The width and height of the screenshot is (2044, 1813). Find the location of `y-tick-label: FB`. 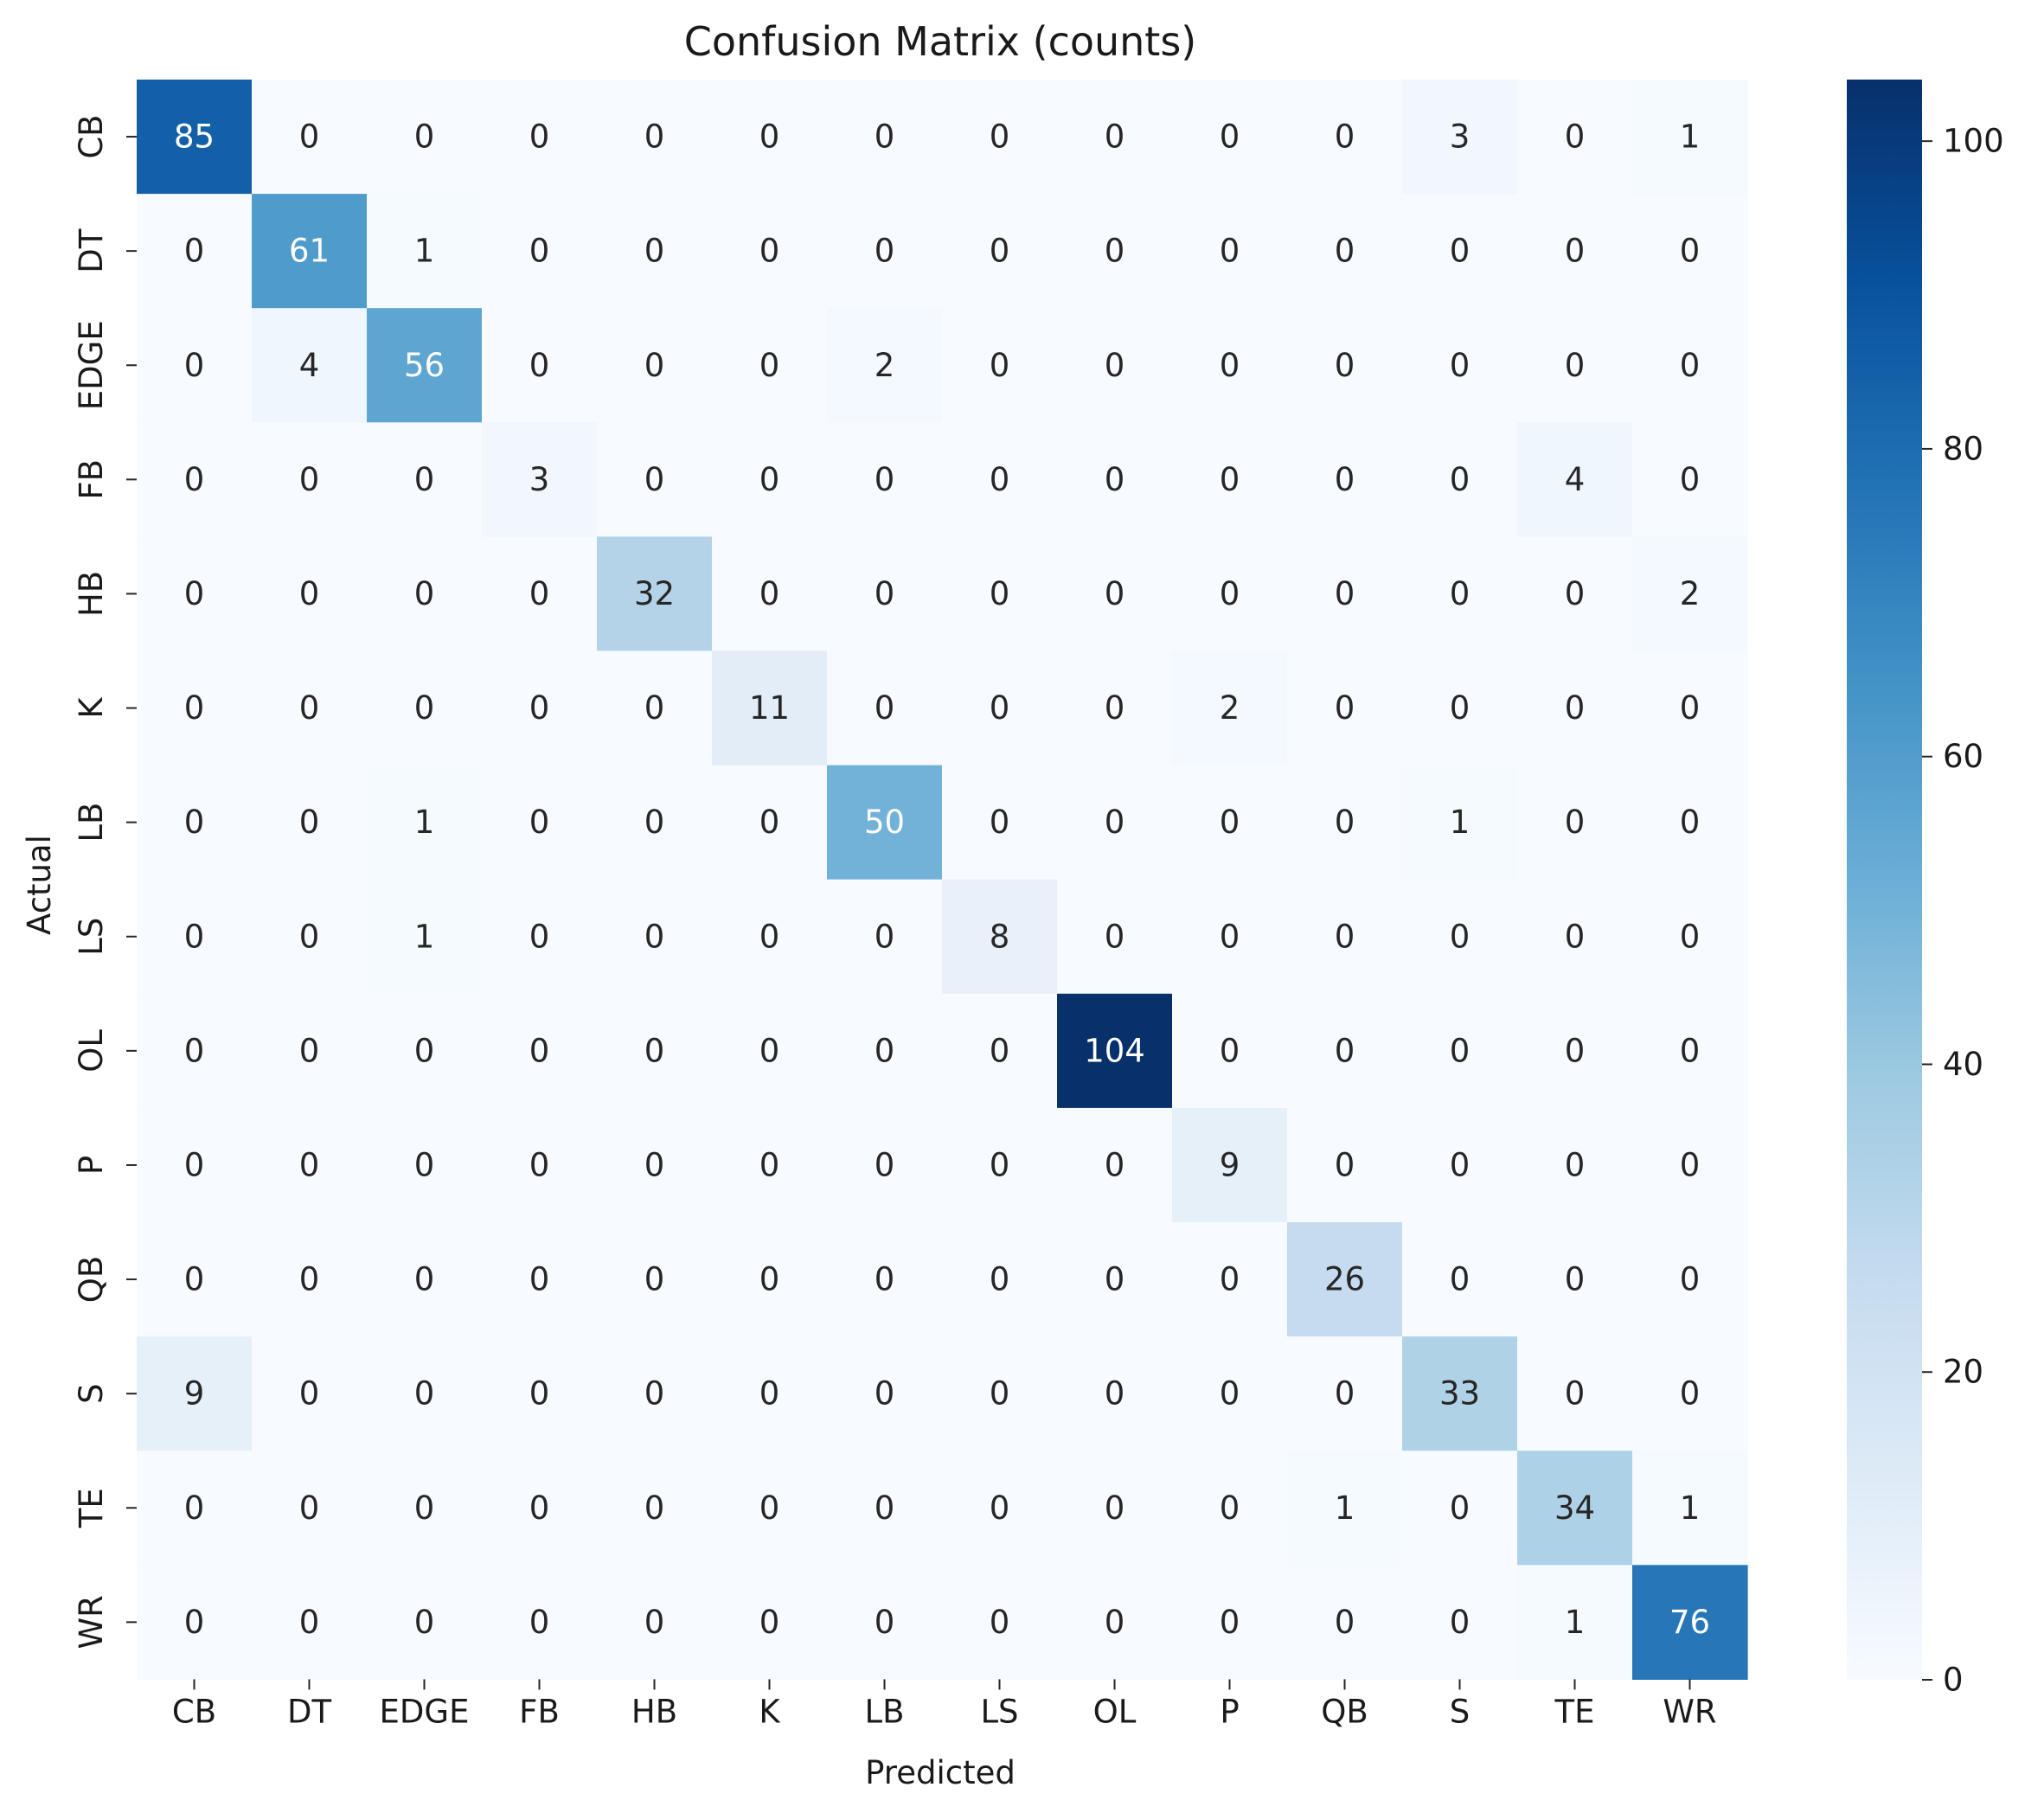

y-tick-label: FB is located at coordinates (92, 480).